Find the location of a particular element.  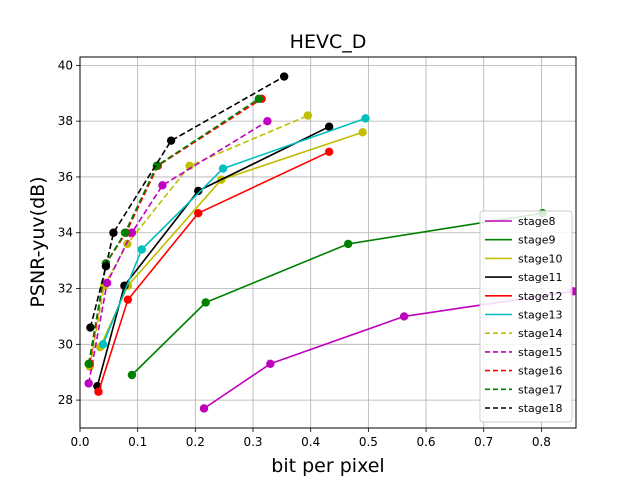

data-point-stage10 is located at coordinates (362, 132).